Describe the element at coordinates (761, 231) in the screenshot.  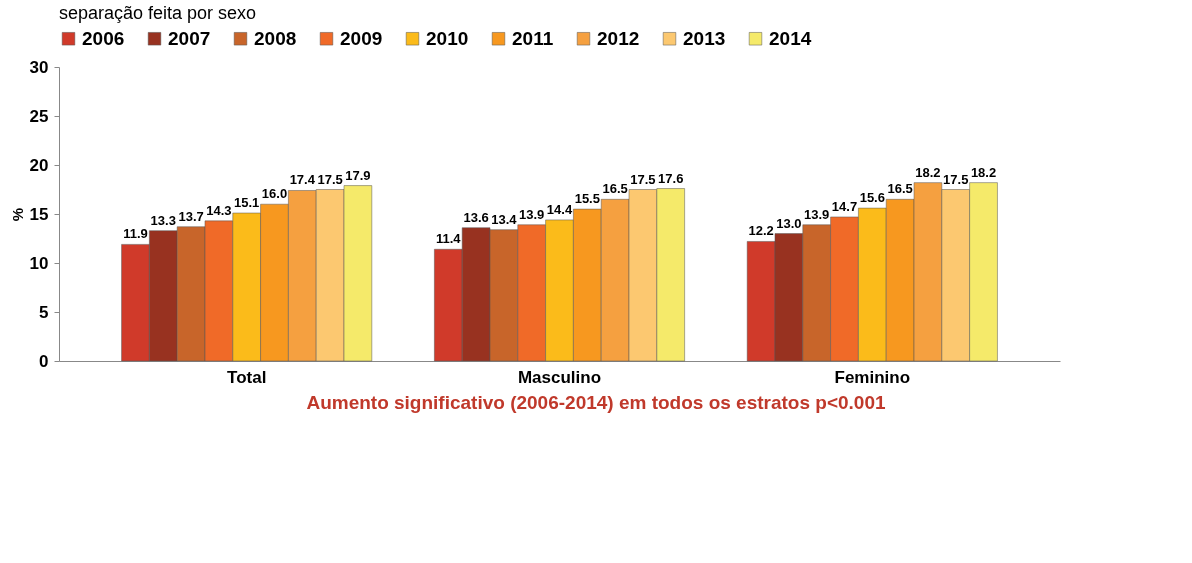
I see `data-label: 12.2` at that location.